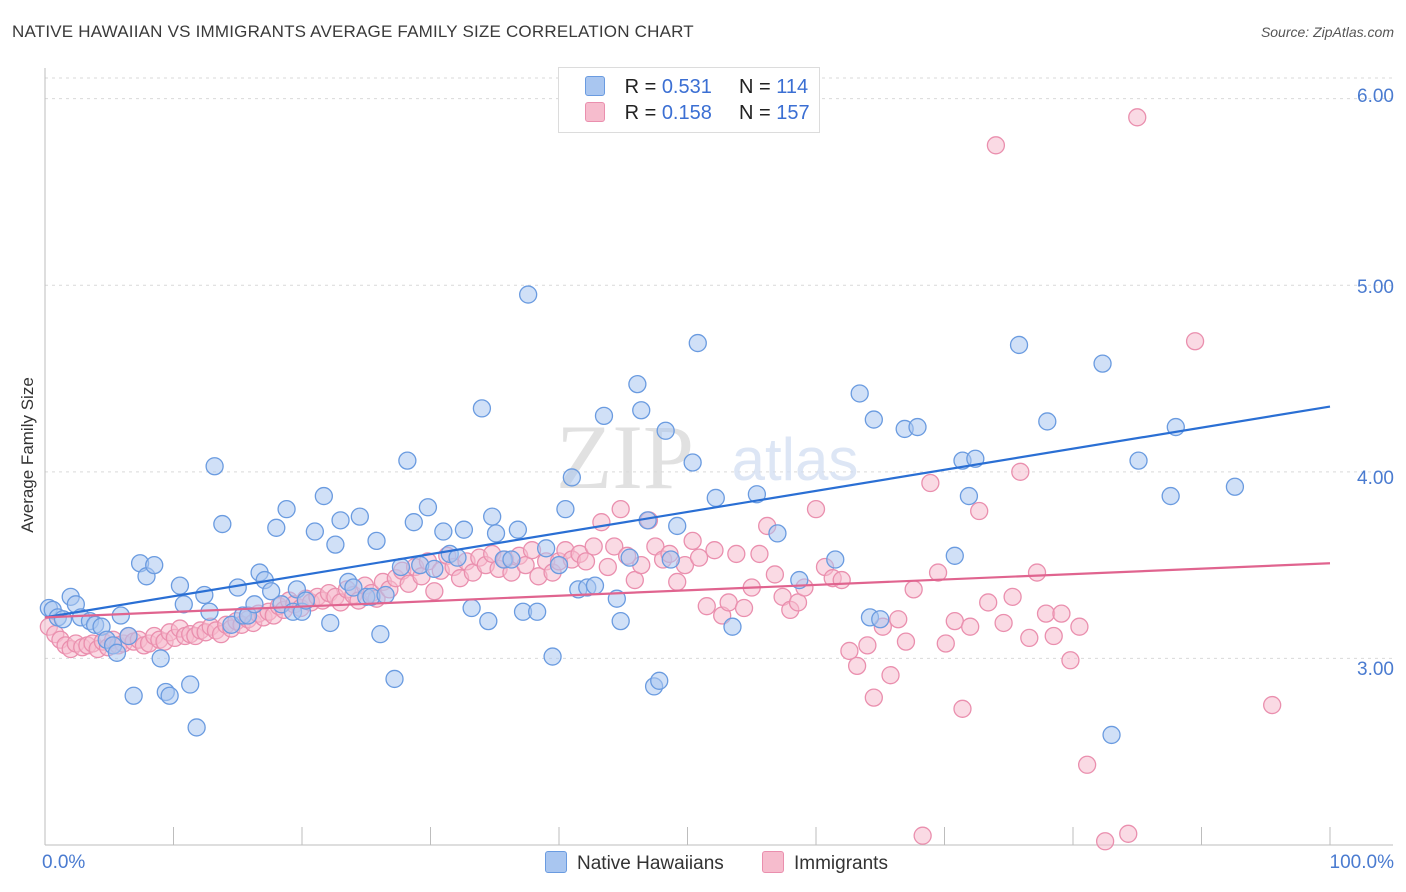  Describe the element at coordinates (792, 87) in the screenshot. I see `n-value: 114` at that location.